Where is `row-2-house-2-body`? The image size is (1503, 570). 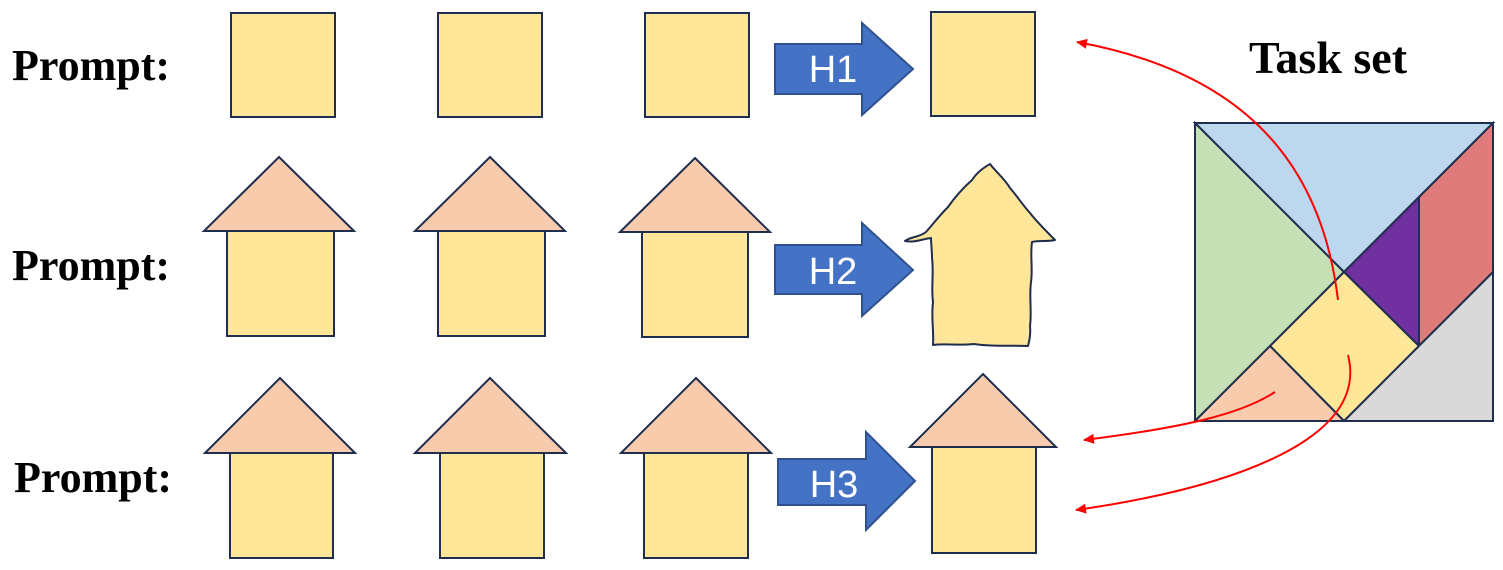 row-2-house-2-body is located at coordinates (491, 283).